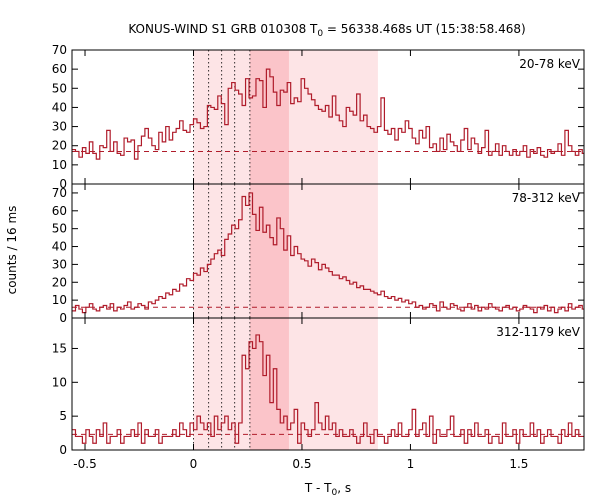  I want to click on y-axis-label: counts / 16 ms, so click(12, 250).